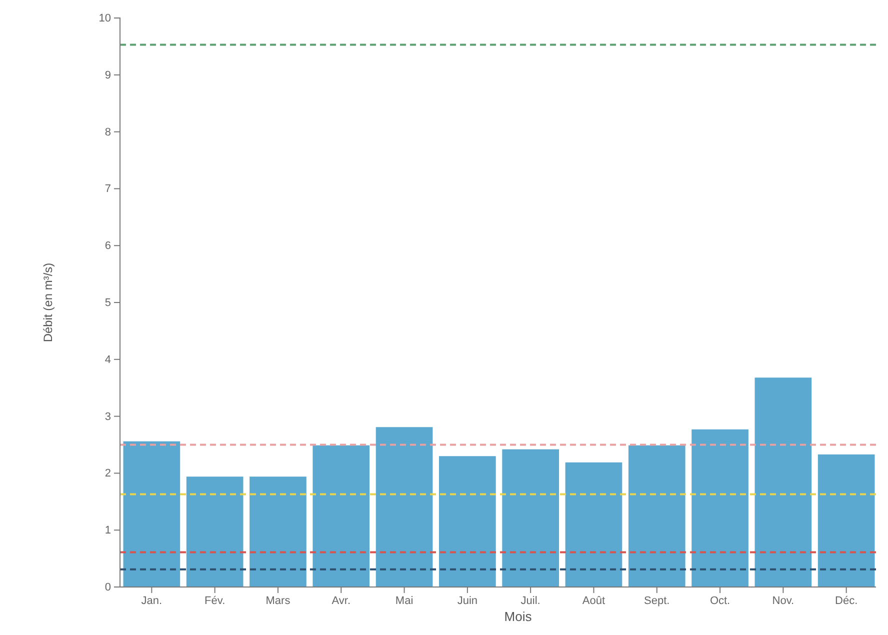  What do you see at coordinates (107, 474) in the screenshot?
I see `y-tick-label: 2` at bounding box center [107, 474].